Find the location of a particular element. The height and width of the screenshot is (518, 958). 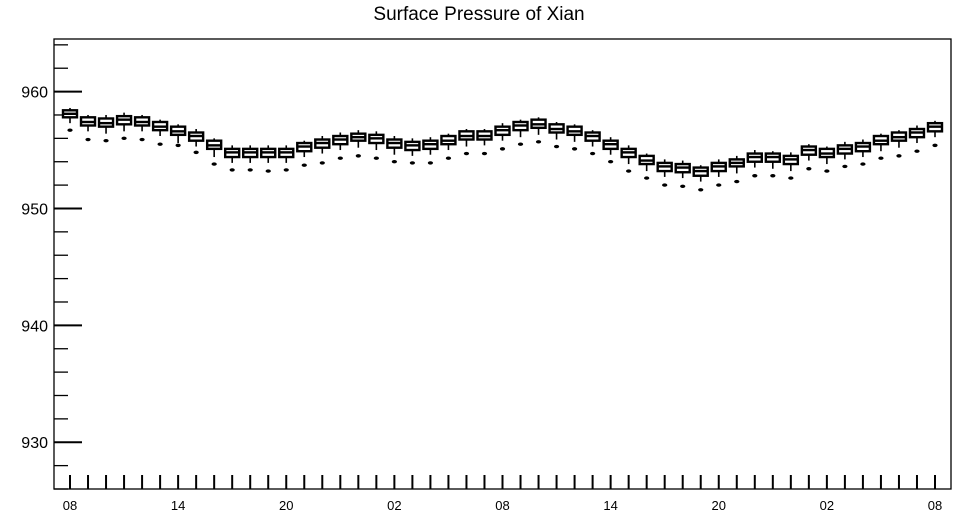

y-axis: 930 940 950 960 is located at coordinates (51, 267).